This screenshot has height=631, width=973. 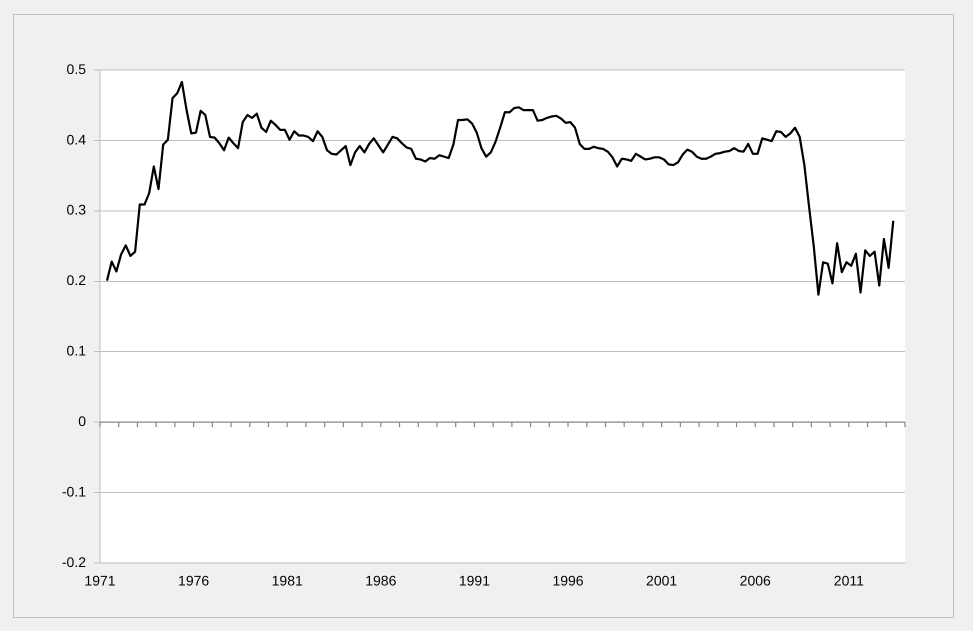 I want to click on x-tick-label: 2001, so click(x=662, y=580).